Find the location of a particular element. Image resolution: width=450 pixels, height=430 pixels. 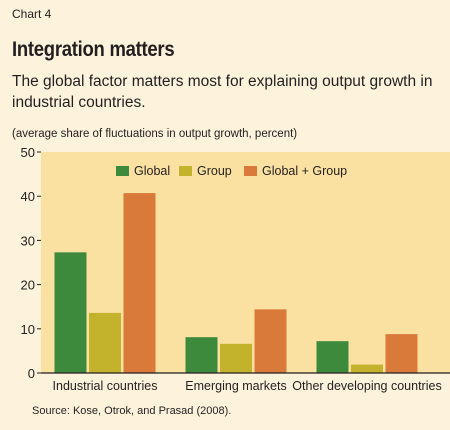

legend-label: Global + Group is located at coordinates (304, 171).